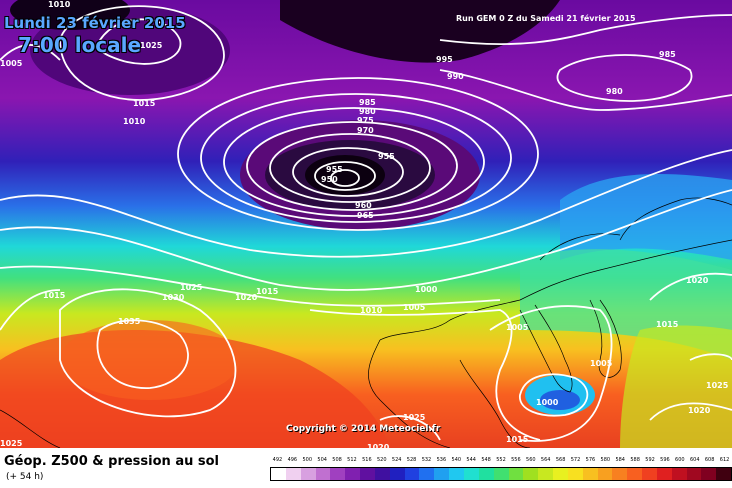 This screenshot has height=488, width=732. I want to click on isobar-label: 1030, so click(173, 297).